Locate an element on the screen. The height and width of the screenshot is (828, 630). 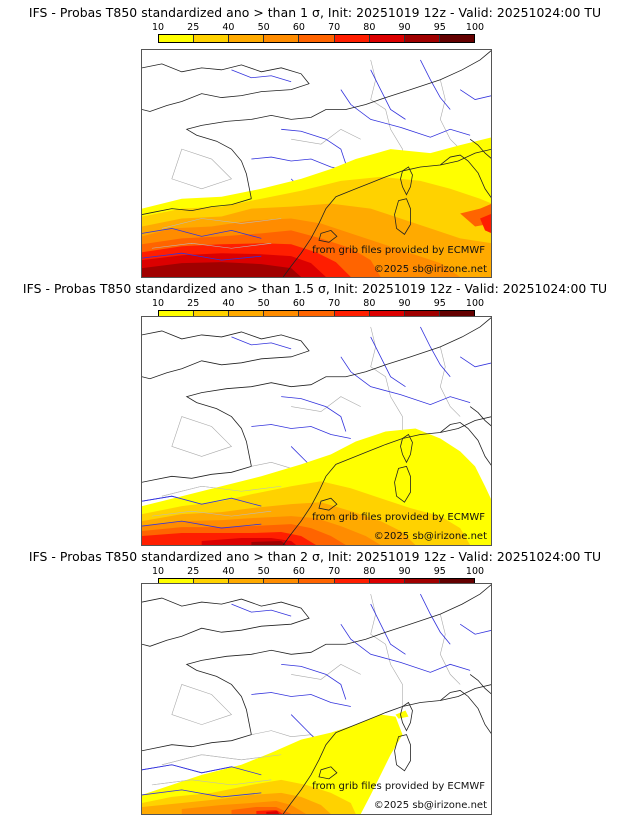
colorbar-ticks: 10 25 40 50 60 70 80 90 95 100 is located at coordinates (318, 27).